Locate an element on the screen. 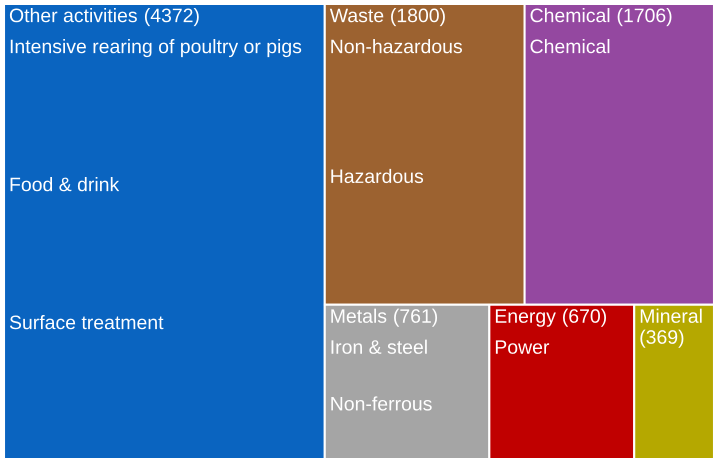 The height and width of the screenshot is (464, 719). category-label: Mineral is located at coordinates (671, 315).